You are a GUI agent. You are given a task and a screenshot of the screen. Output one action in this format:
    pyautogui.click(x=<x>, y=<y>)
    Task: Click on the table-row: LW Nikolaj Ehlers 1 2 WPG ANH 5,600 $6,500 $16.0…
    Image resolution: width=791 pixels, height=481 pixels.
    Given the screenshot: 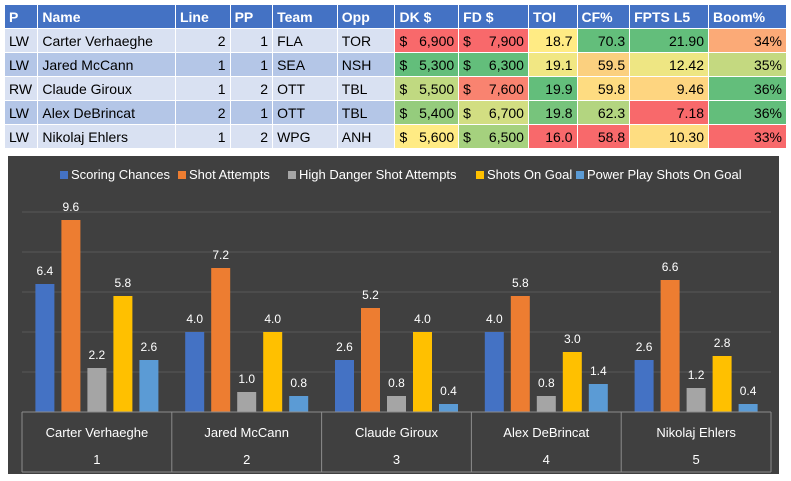 What is the action you would take?
    pyautogui.click(x=395, y=136)
    